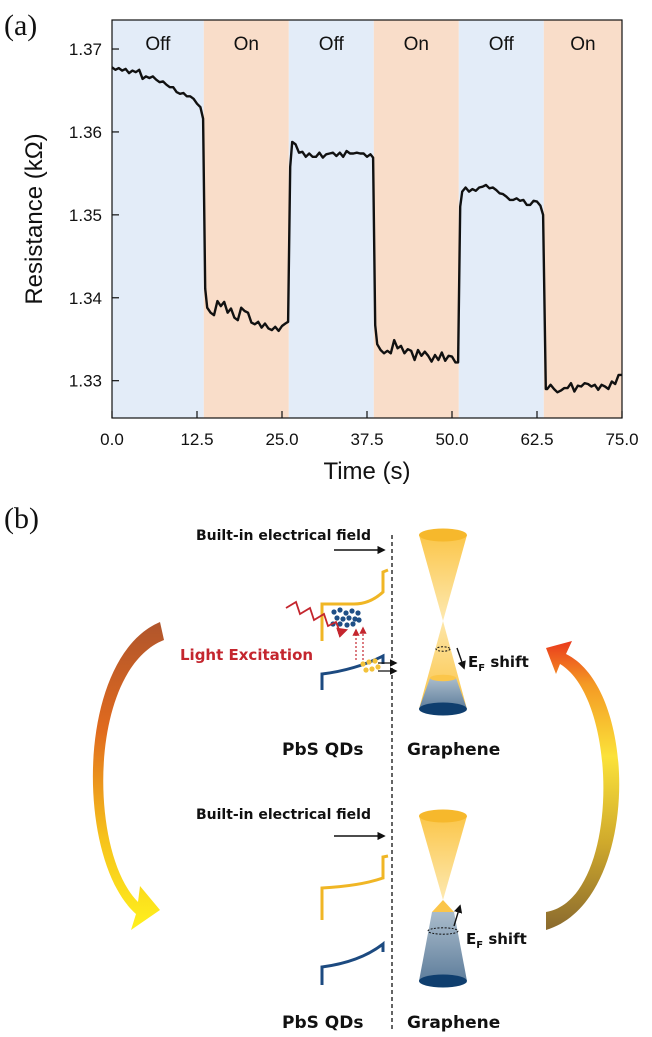 The image size is (652, 1037). What do you see at coordinates (246, 44) in the screenshot?
I see `region-label-1: On` at bounding box center [246, 44].